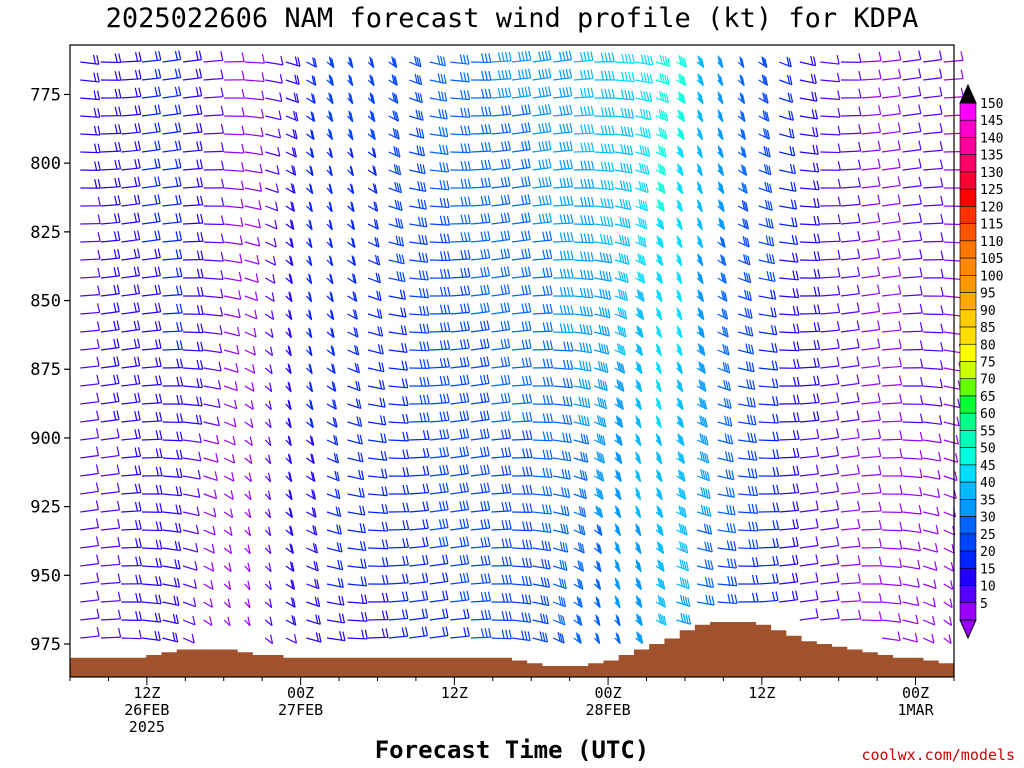 This screenshot has width=1024, height=768. What do you see at coordinates (991, 242) in the screenshot?
I see `colorbar-label: 110` at bounding box center [991, 242].